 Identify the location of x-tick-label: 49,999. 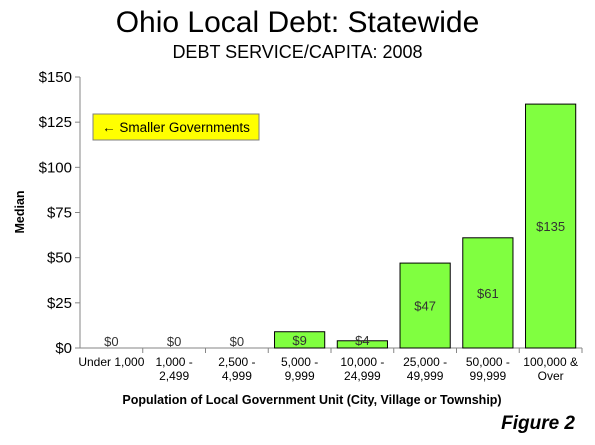
(425, 376).